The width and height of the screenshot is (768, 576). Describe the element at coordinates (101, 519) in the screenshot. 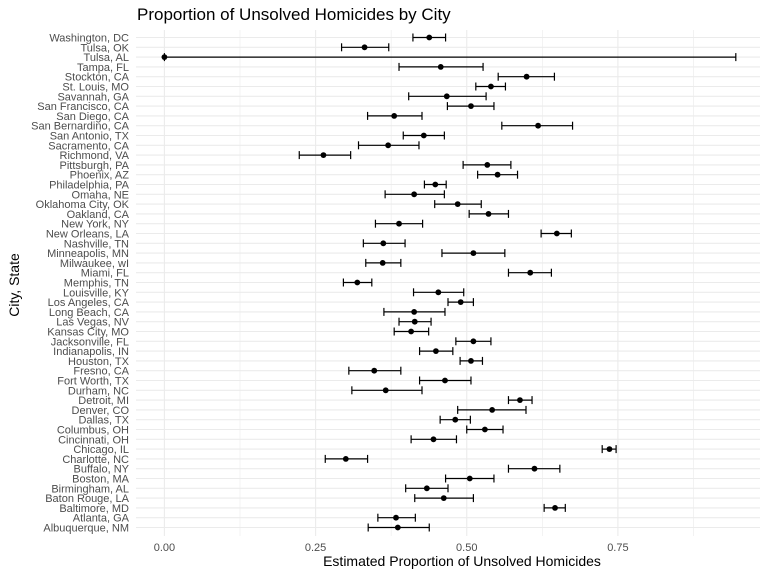

I see `y-tick-label: Atlanta, GA` at that location.